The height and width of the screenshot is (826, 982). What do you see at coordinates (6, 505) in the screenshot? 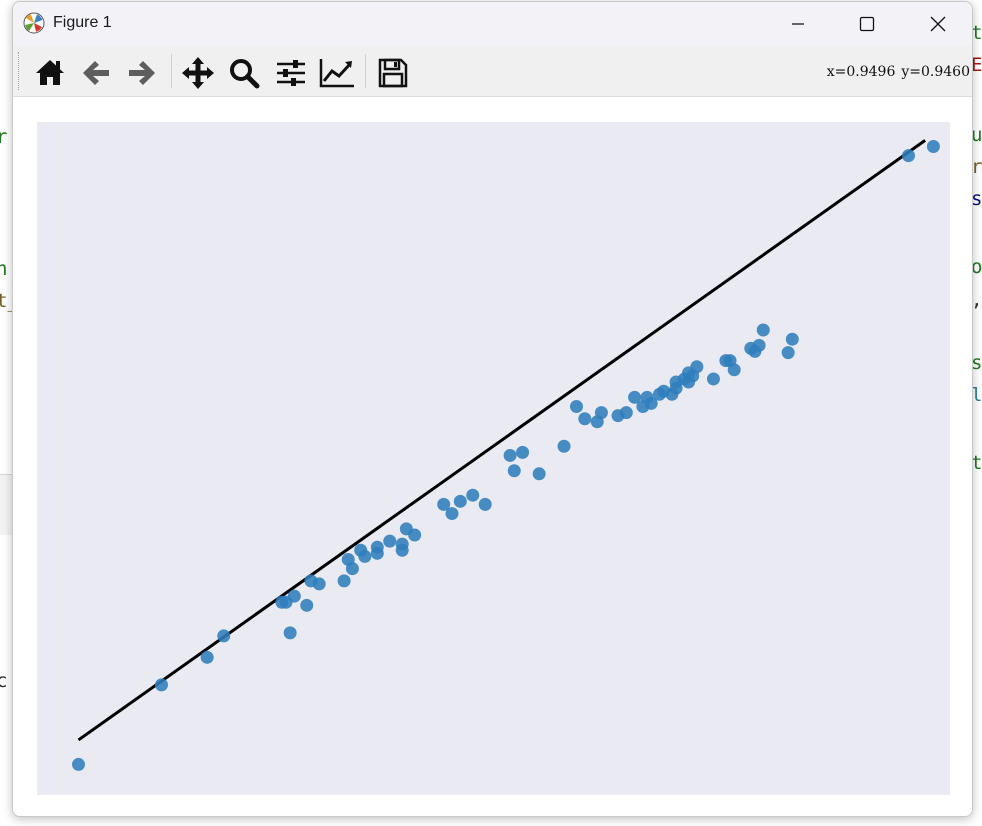
I see `bg-panel` at bounding box center [6, 505].